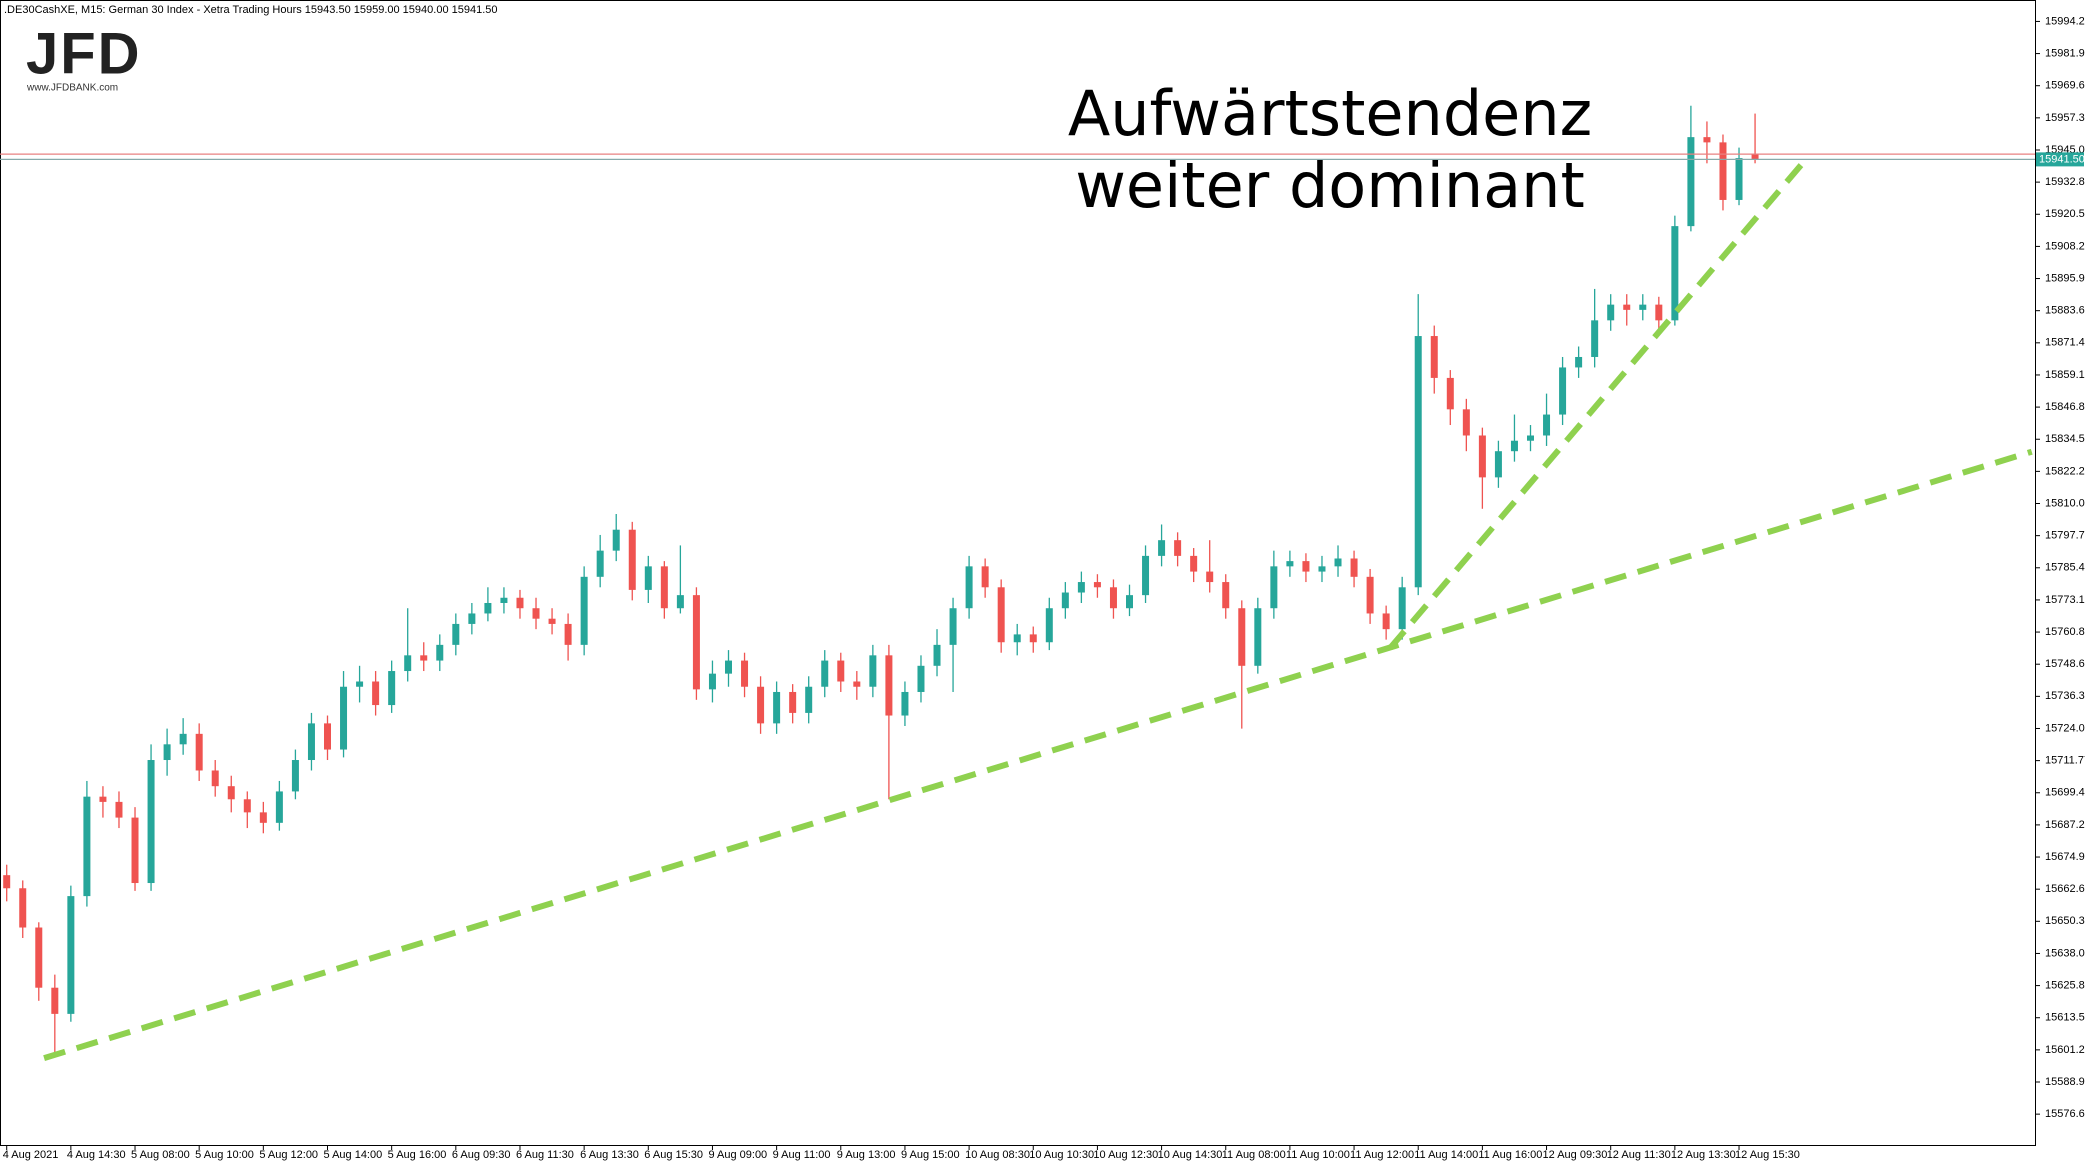 This screenshot has width=2085, height=1162. I want to click on x-tick-label: 9 Aug 13:00, so click(866, 1155).